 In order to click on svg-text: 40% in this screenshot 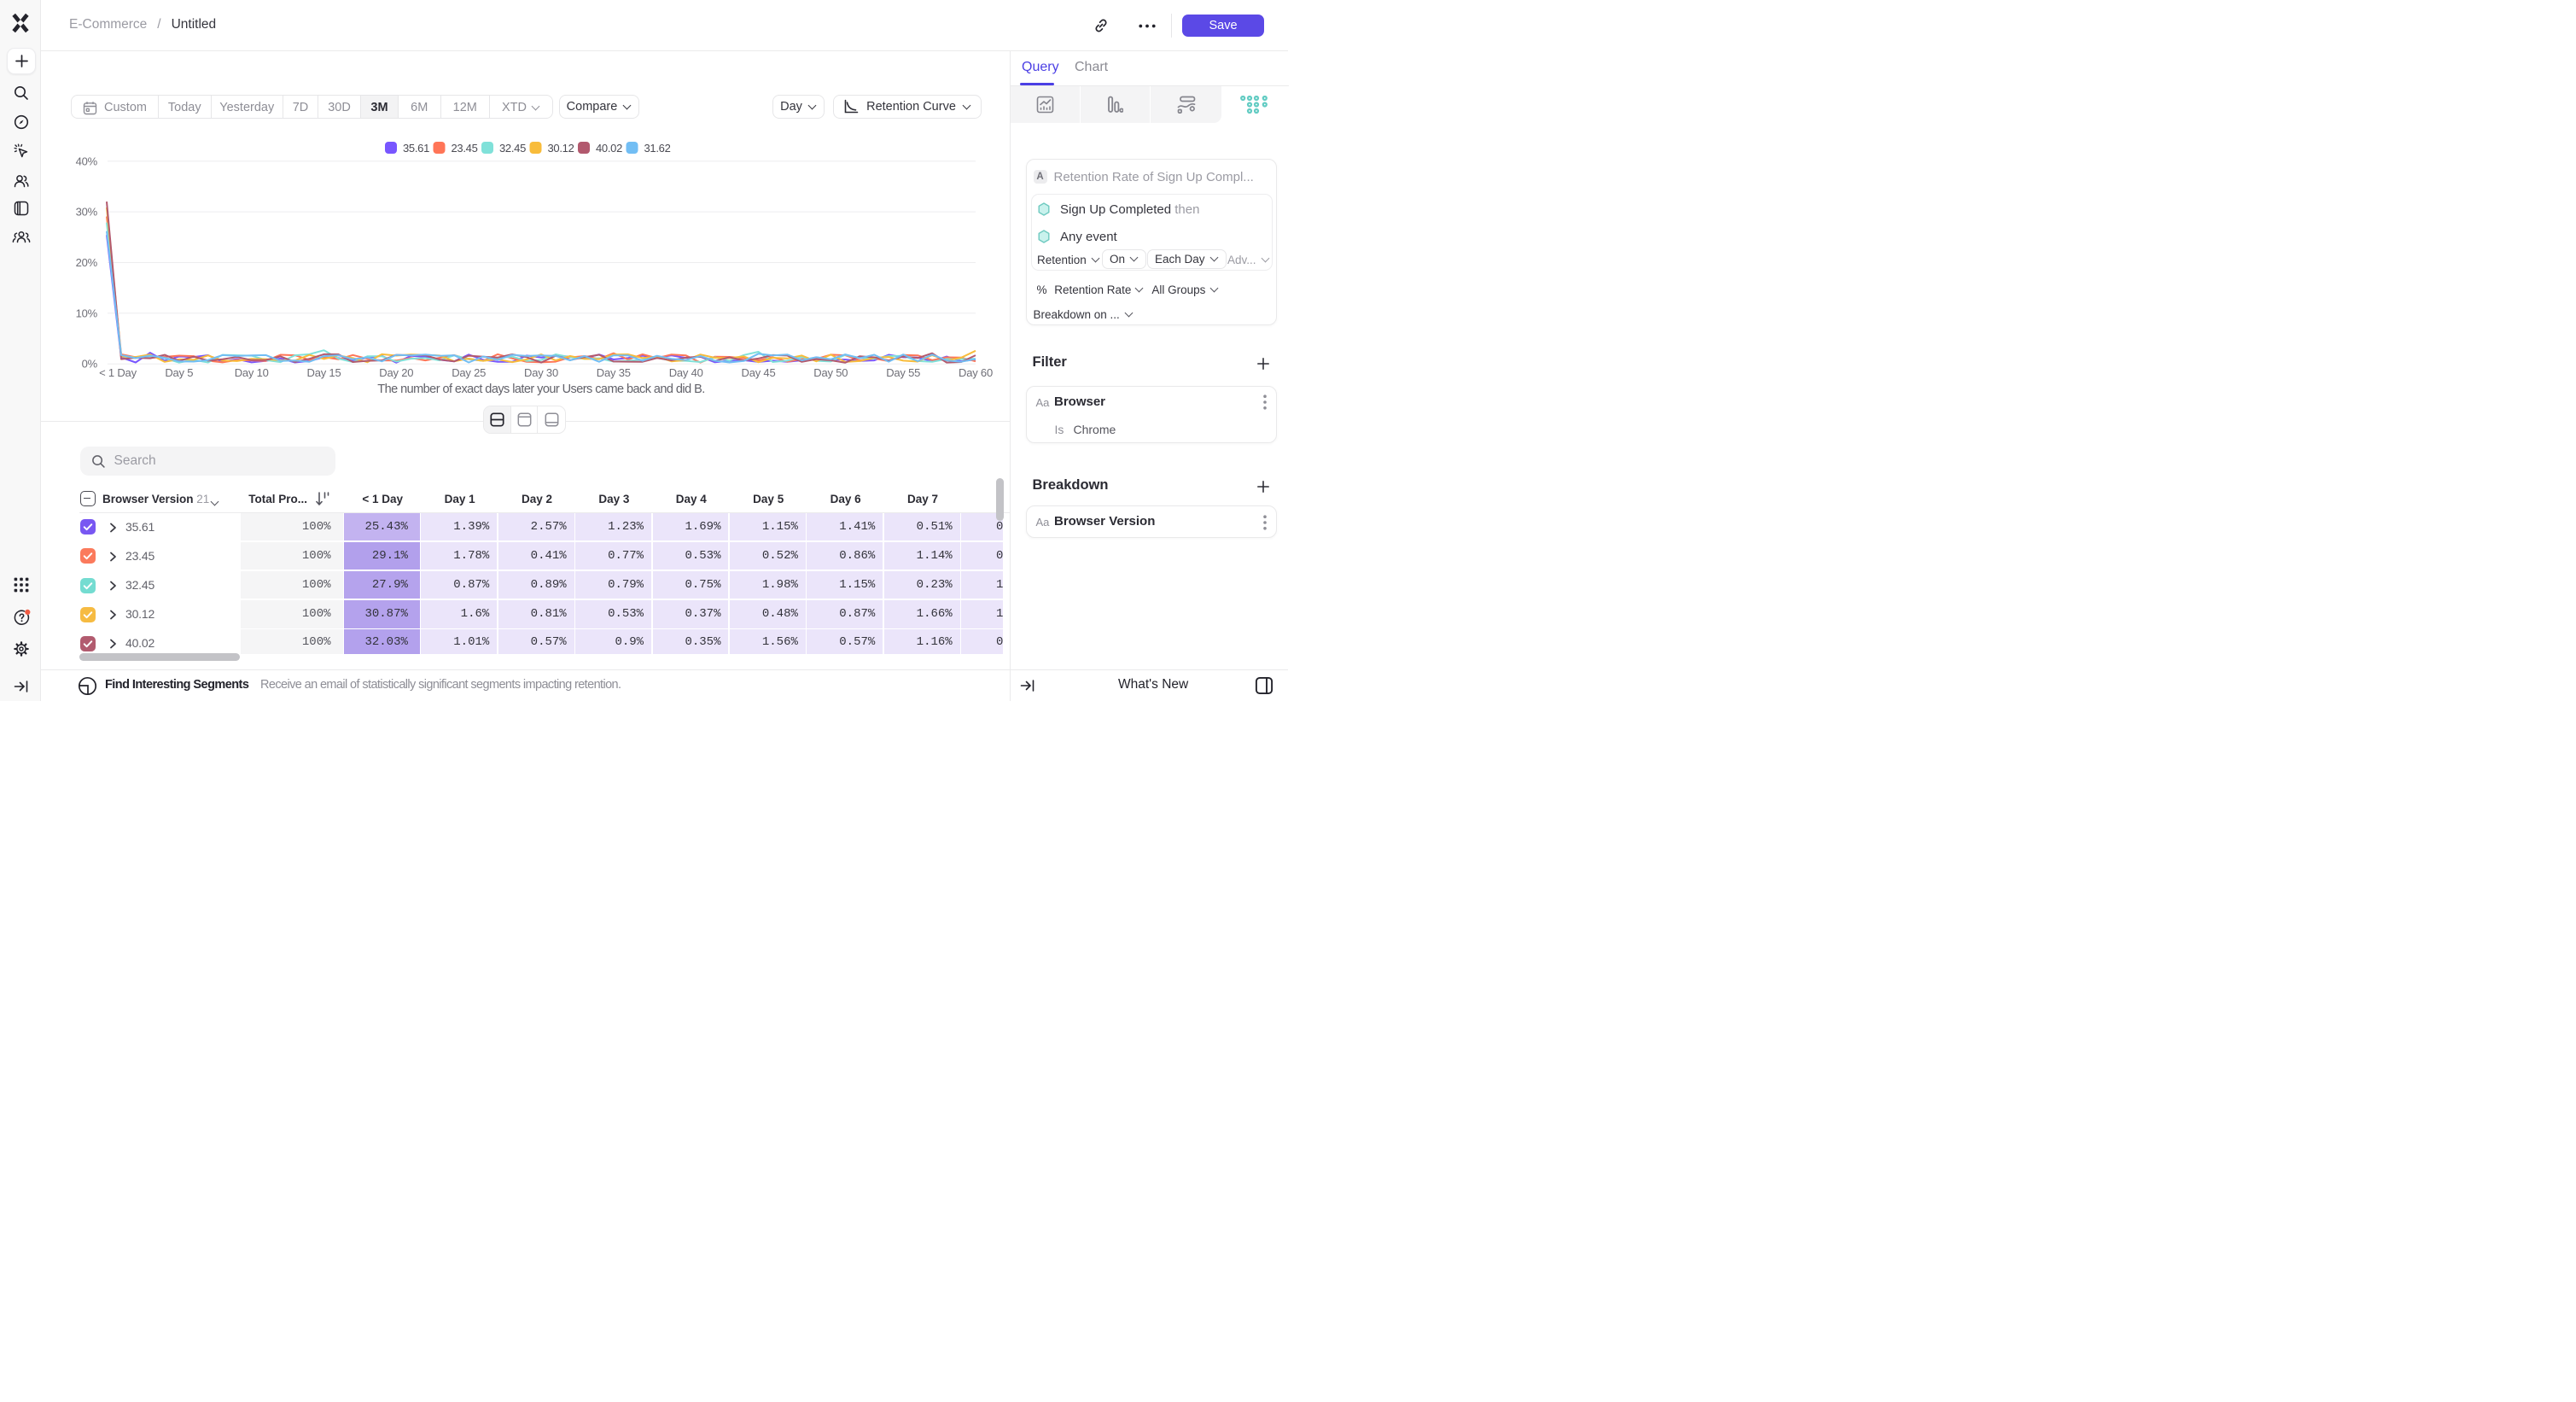, I will do `click(87, 161)`.